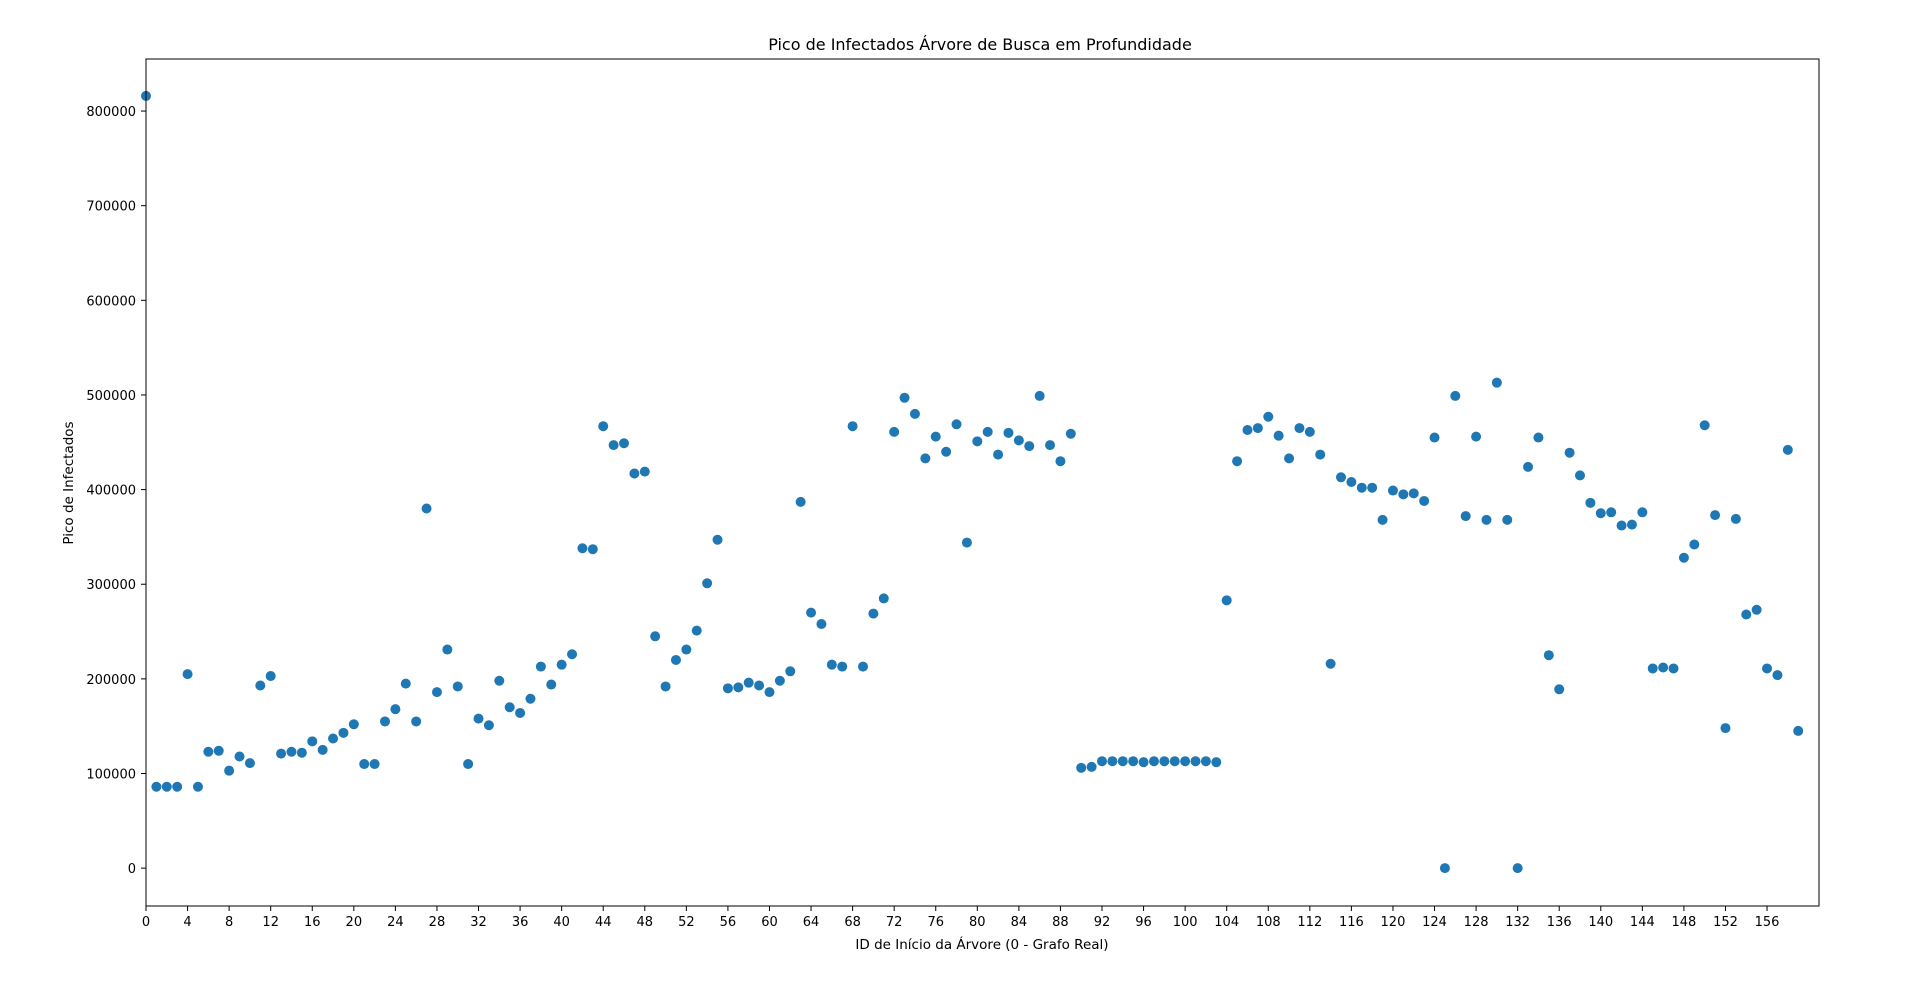 This screenshot has width=1920, height=983. I want to click on x-tick-label: 144, so click(1642, 922).